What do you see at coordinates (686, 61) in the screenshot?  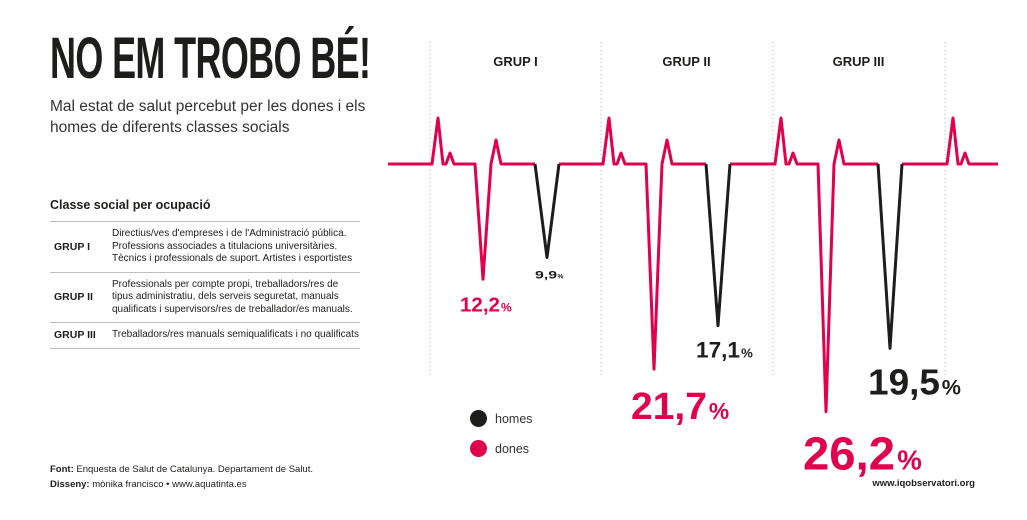 I see `group-header: GRUP II` at bounding box center [686, 61].